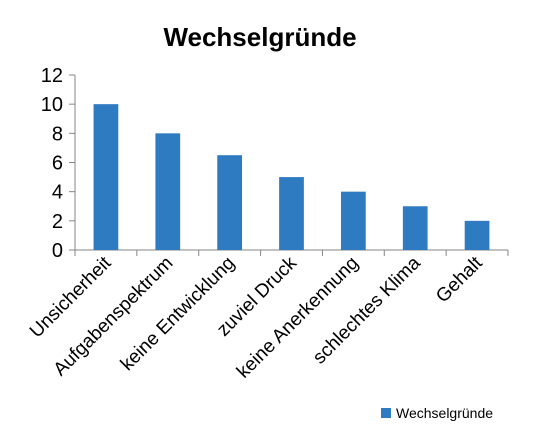 Image resolution: width=540 pixels, height=444 pixels. I want to click on chart-title: Wechselgründe, so click(259, 37).